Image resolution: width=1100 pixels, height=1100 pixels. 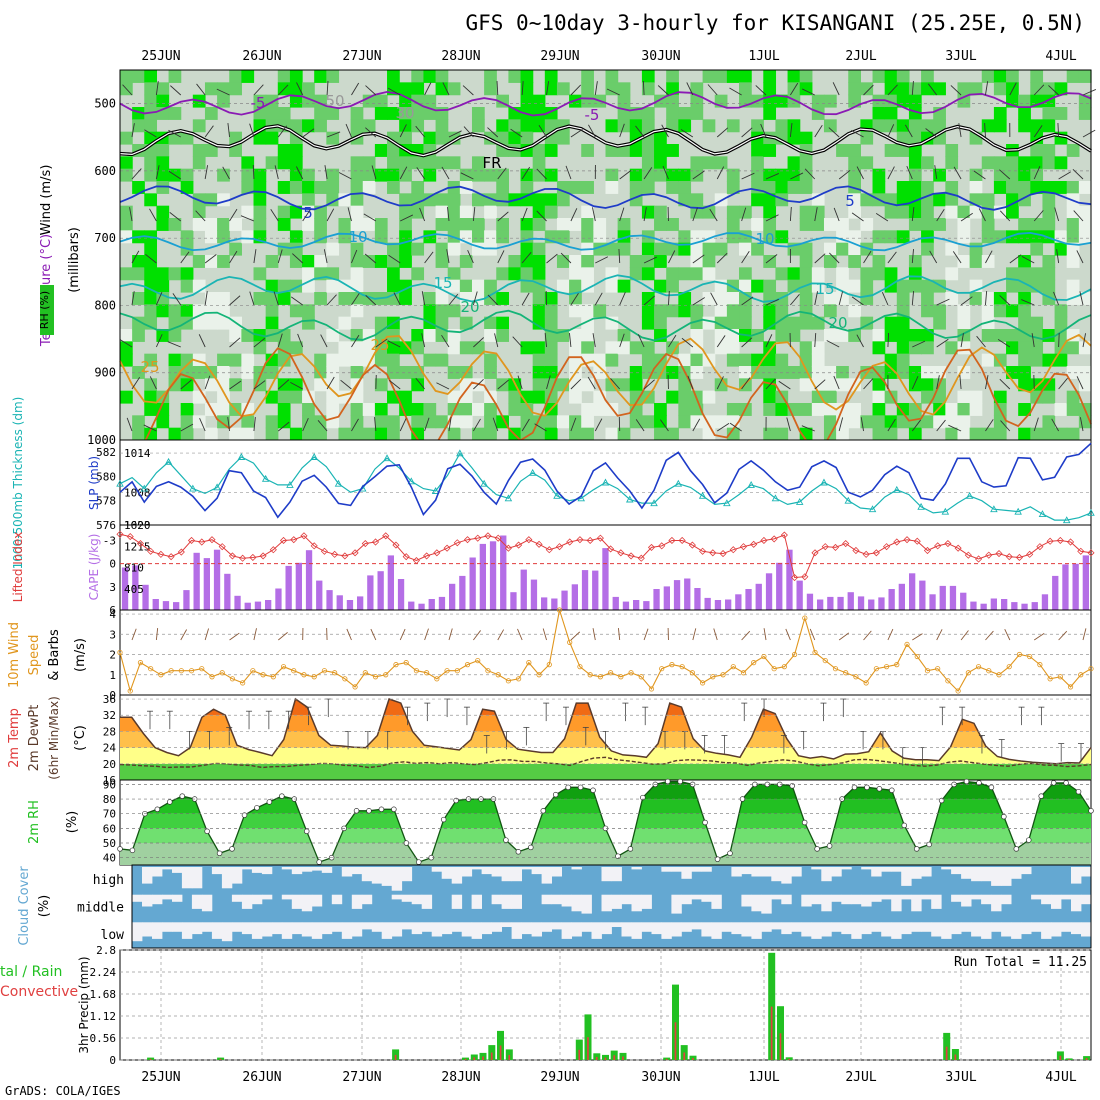 I want to click on precip-convective-bar, so click(x=1086, y=1059).